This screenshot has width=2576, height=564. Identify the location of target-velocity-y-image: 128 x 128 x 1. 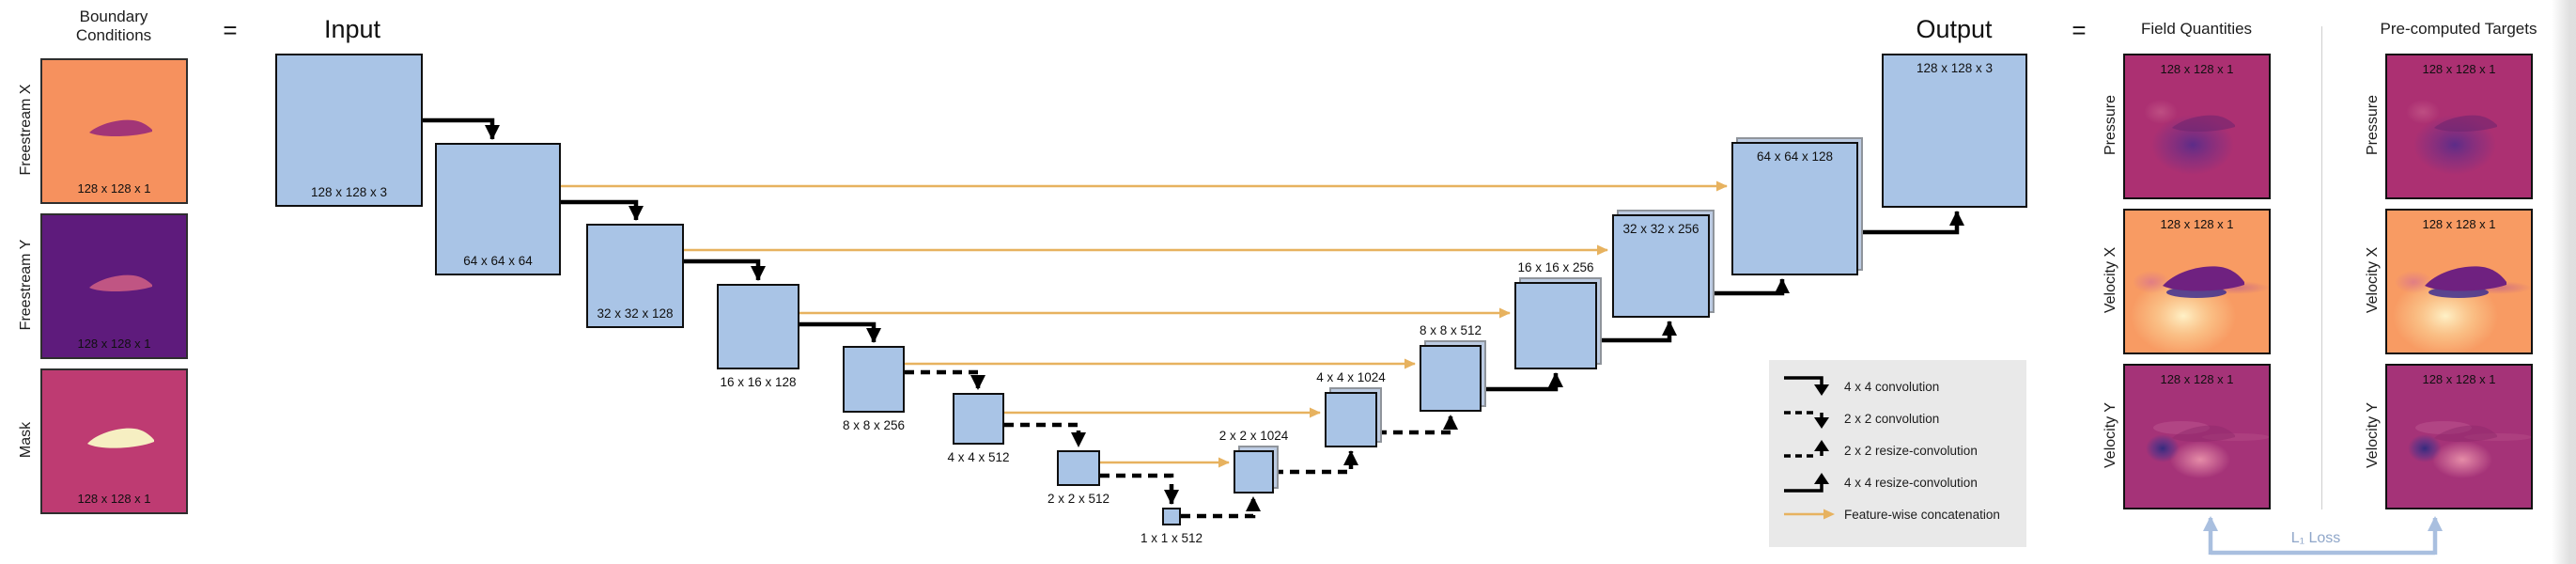
(2459, 436).